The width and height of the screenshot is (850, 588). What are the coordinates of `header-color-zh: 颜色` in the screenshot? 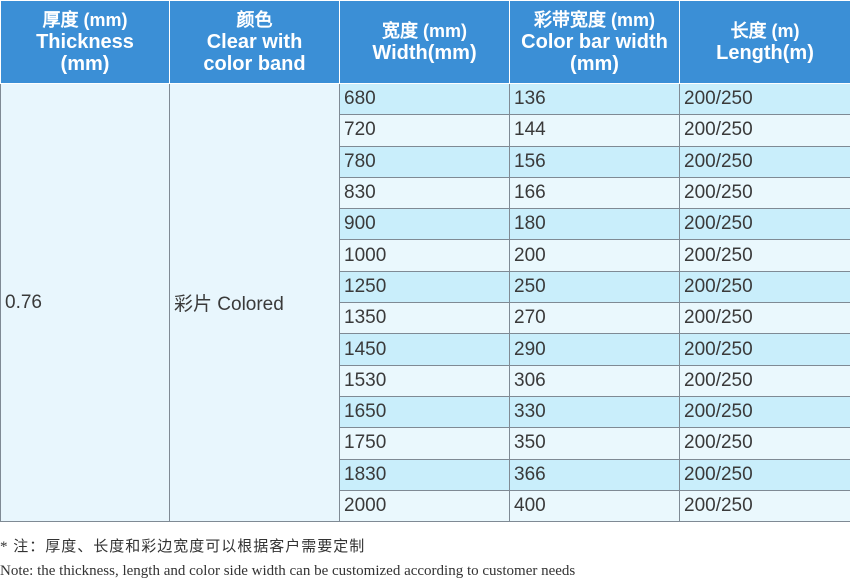 It's located at (254, 19).